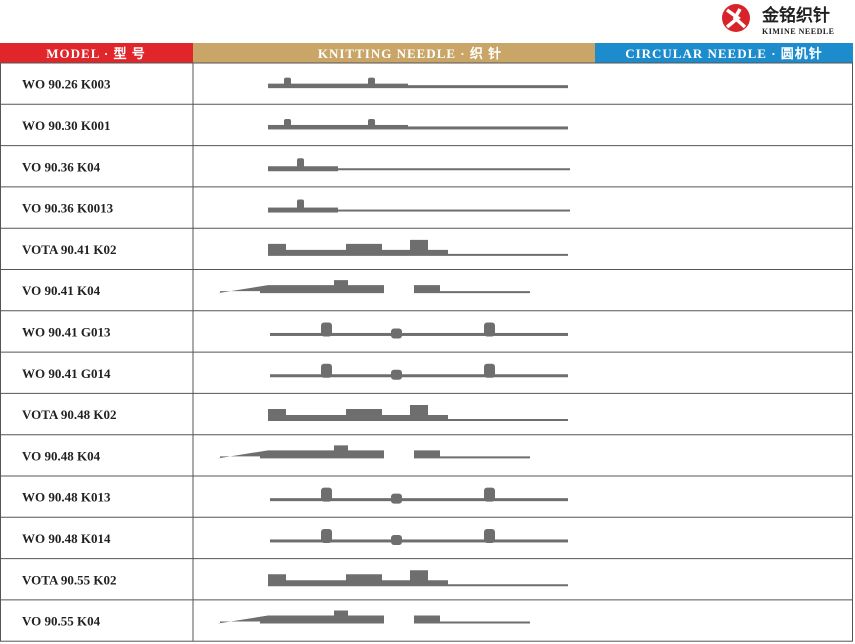  What do you see at coordinates (795, 15) in the screenshot?
I see `brand-cn: 金铭织针` at bounding box center [795, 15].